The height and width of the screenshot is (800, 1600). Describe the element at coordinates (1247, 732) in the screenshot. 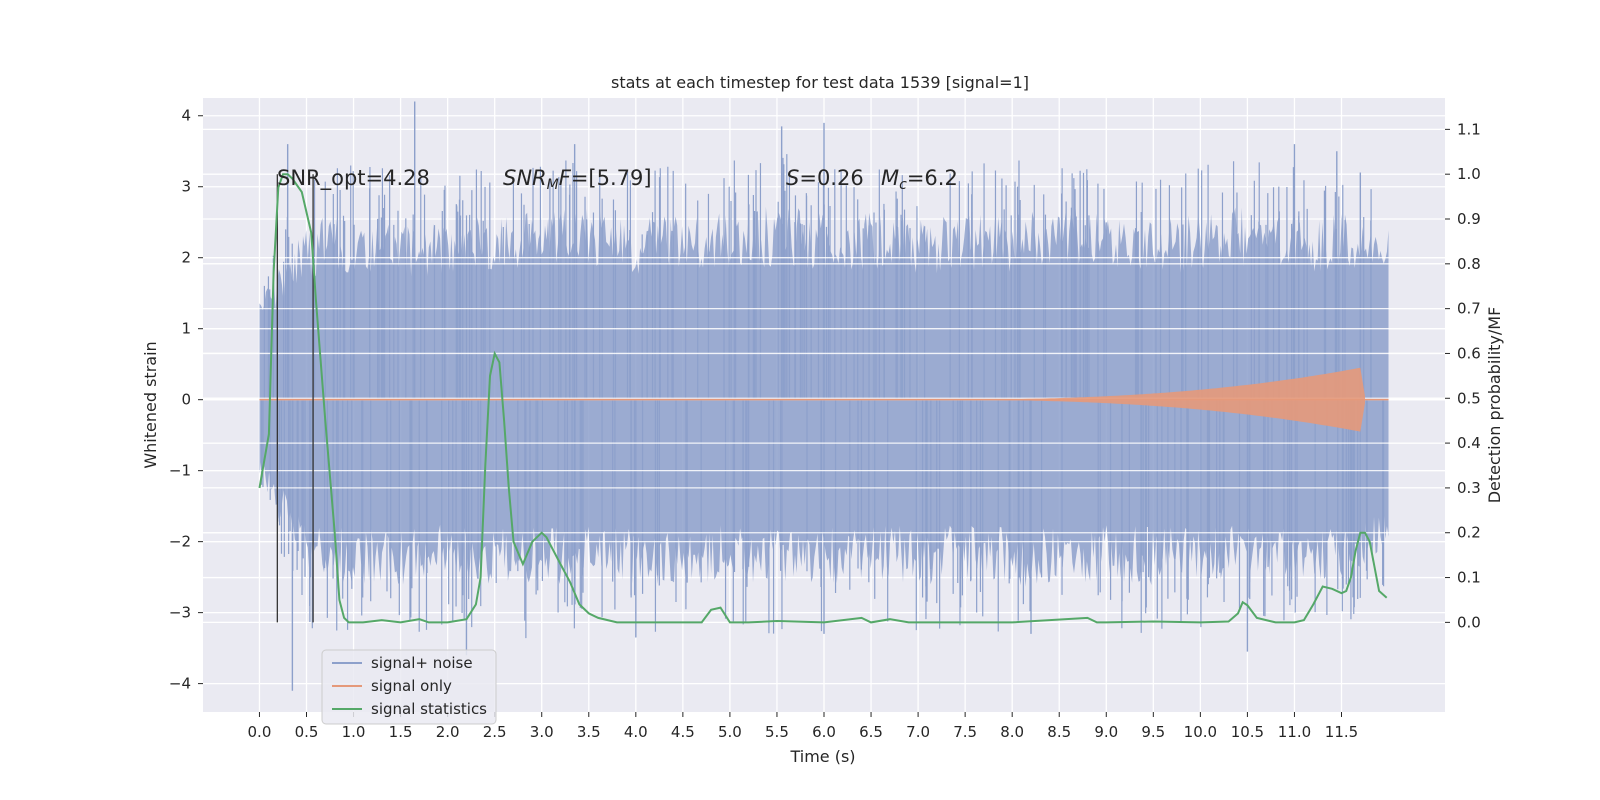

I see `x-tick-label: 10.5` at that location.